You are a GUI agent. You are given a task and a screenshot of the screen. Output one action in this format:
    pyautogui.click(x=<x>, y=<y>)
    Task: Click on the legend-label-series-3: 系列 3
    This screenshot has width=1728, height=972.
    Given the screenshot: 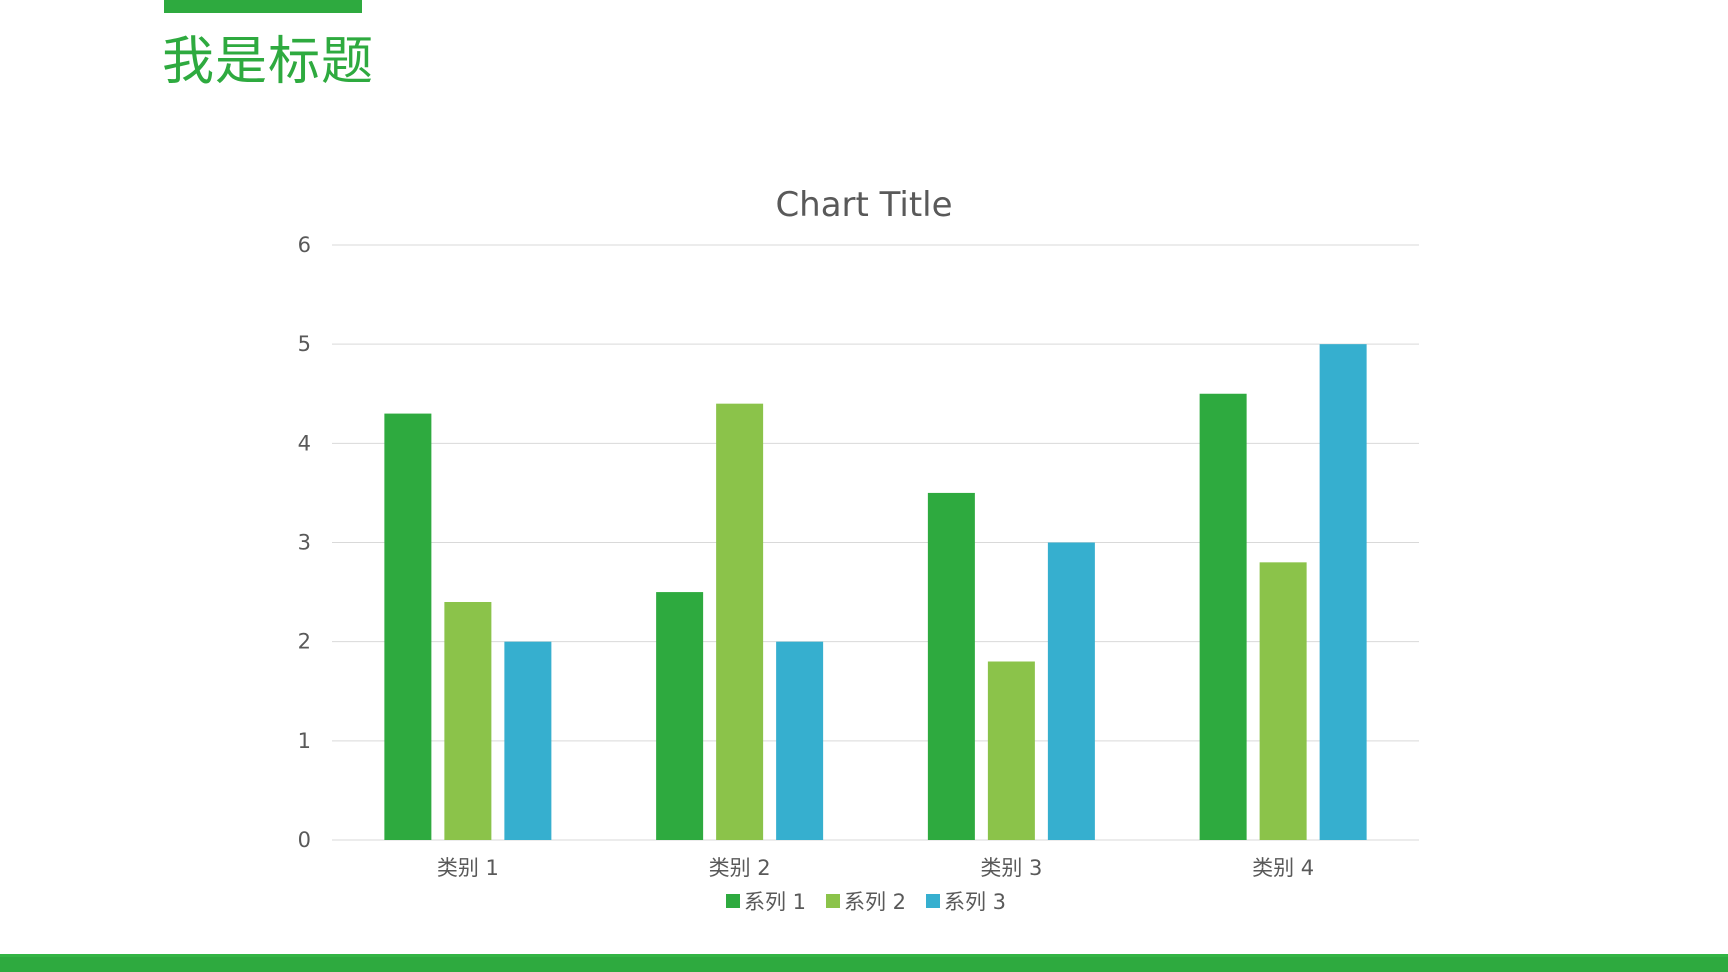 What is the action you would take?
    pyautogui.click(x=975, y=902)
    